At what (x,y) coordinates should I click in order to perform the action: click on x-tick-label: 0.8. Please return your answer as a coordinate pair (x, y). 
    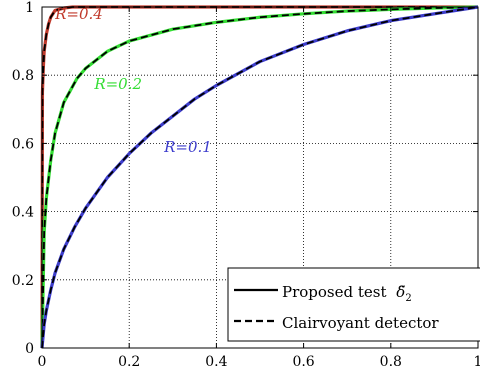
    Looking at the image, I should click on (391, 362).